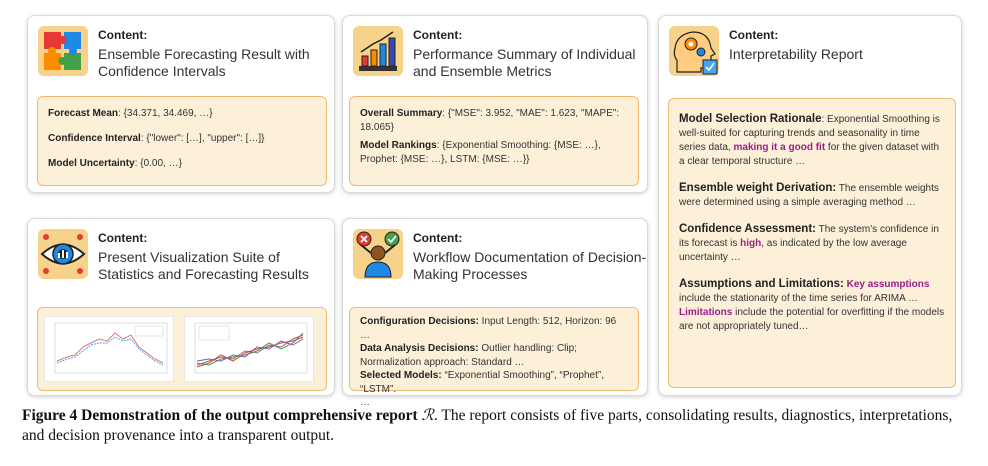 The image size is (988, 466). What do you see at coordinates (63, 254) in the screenshot?
I see `eye-chart-icon` at bounding box center [63, 254].